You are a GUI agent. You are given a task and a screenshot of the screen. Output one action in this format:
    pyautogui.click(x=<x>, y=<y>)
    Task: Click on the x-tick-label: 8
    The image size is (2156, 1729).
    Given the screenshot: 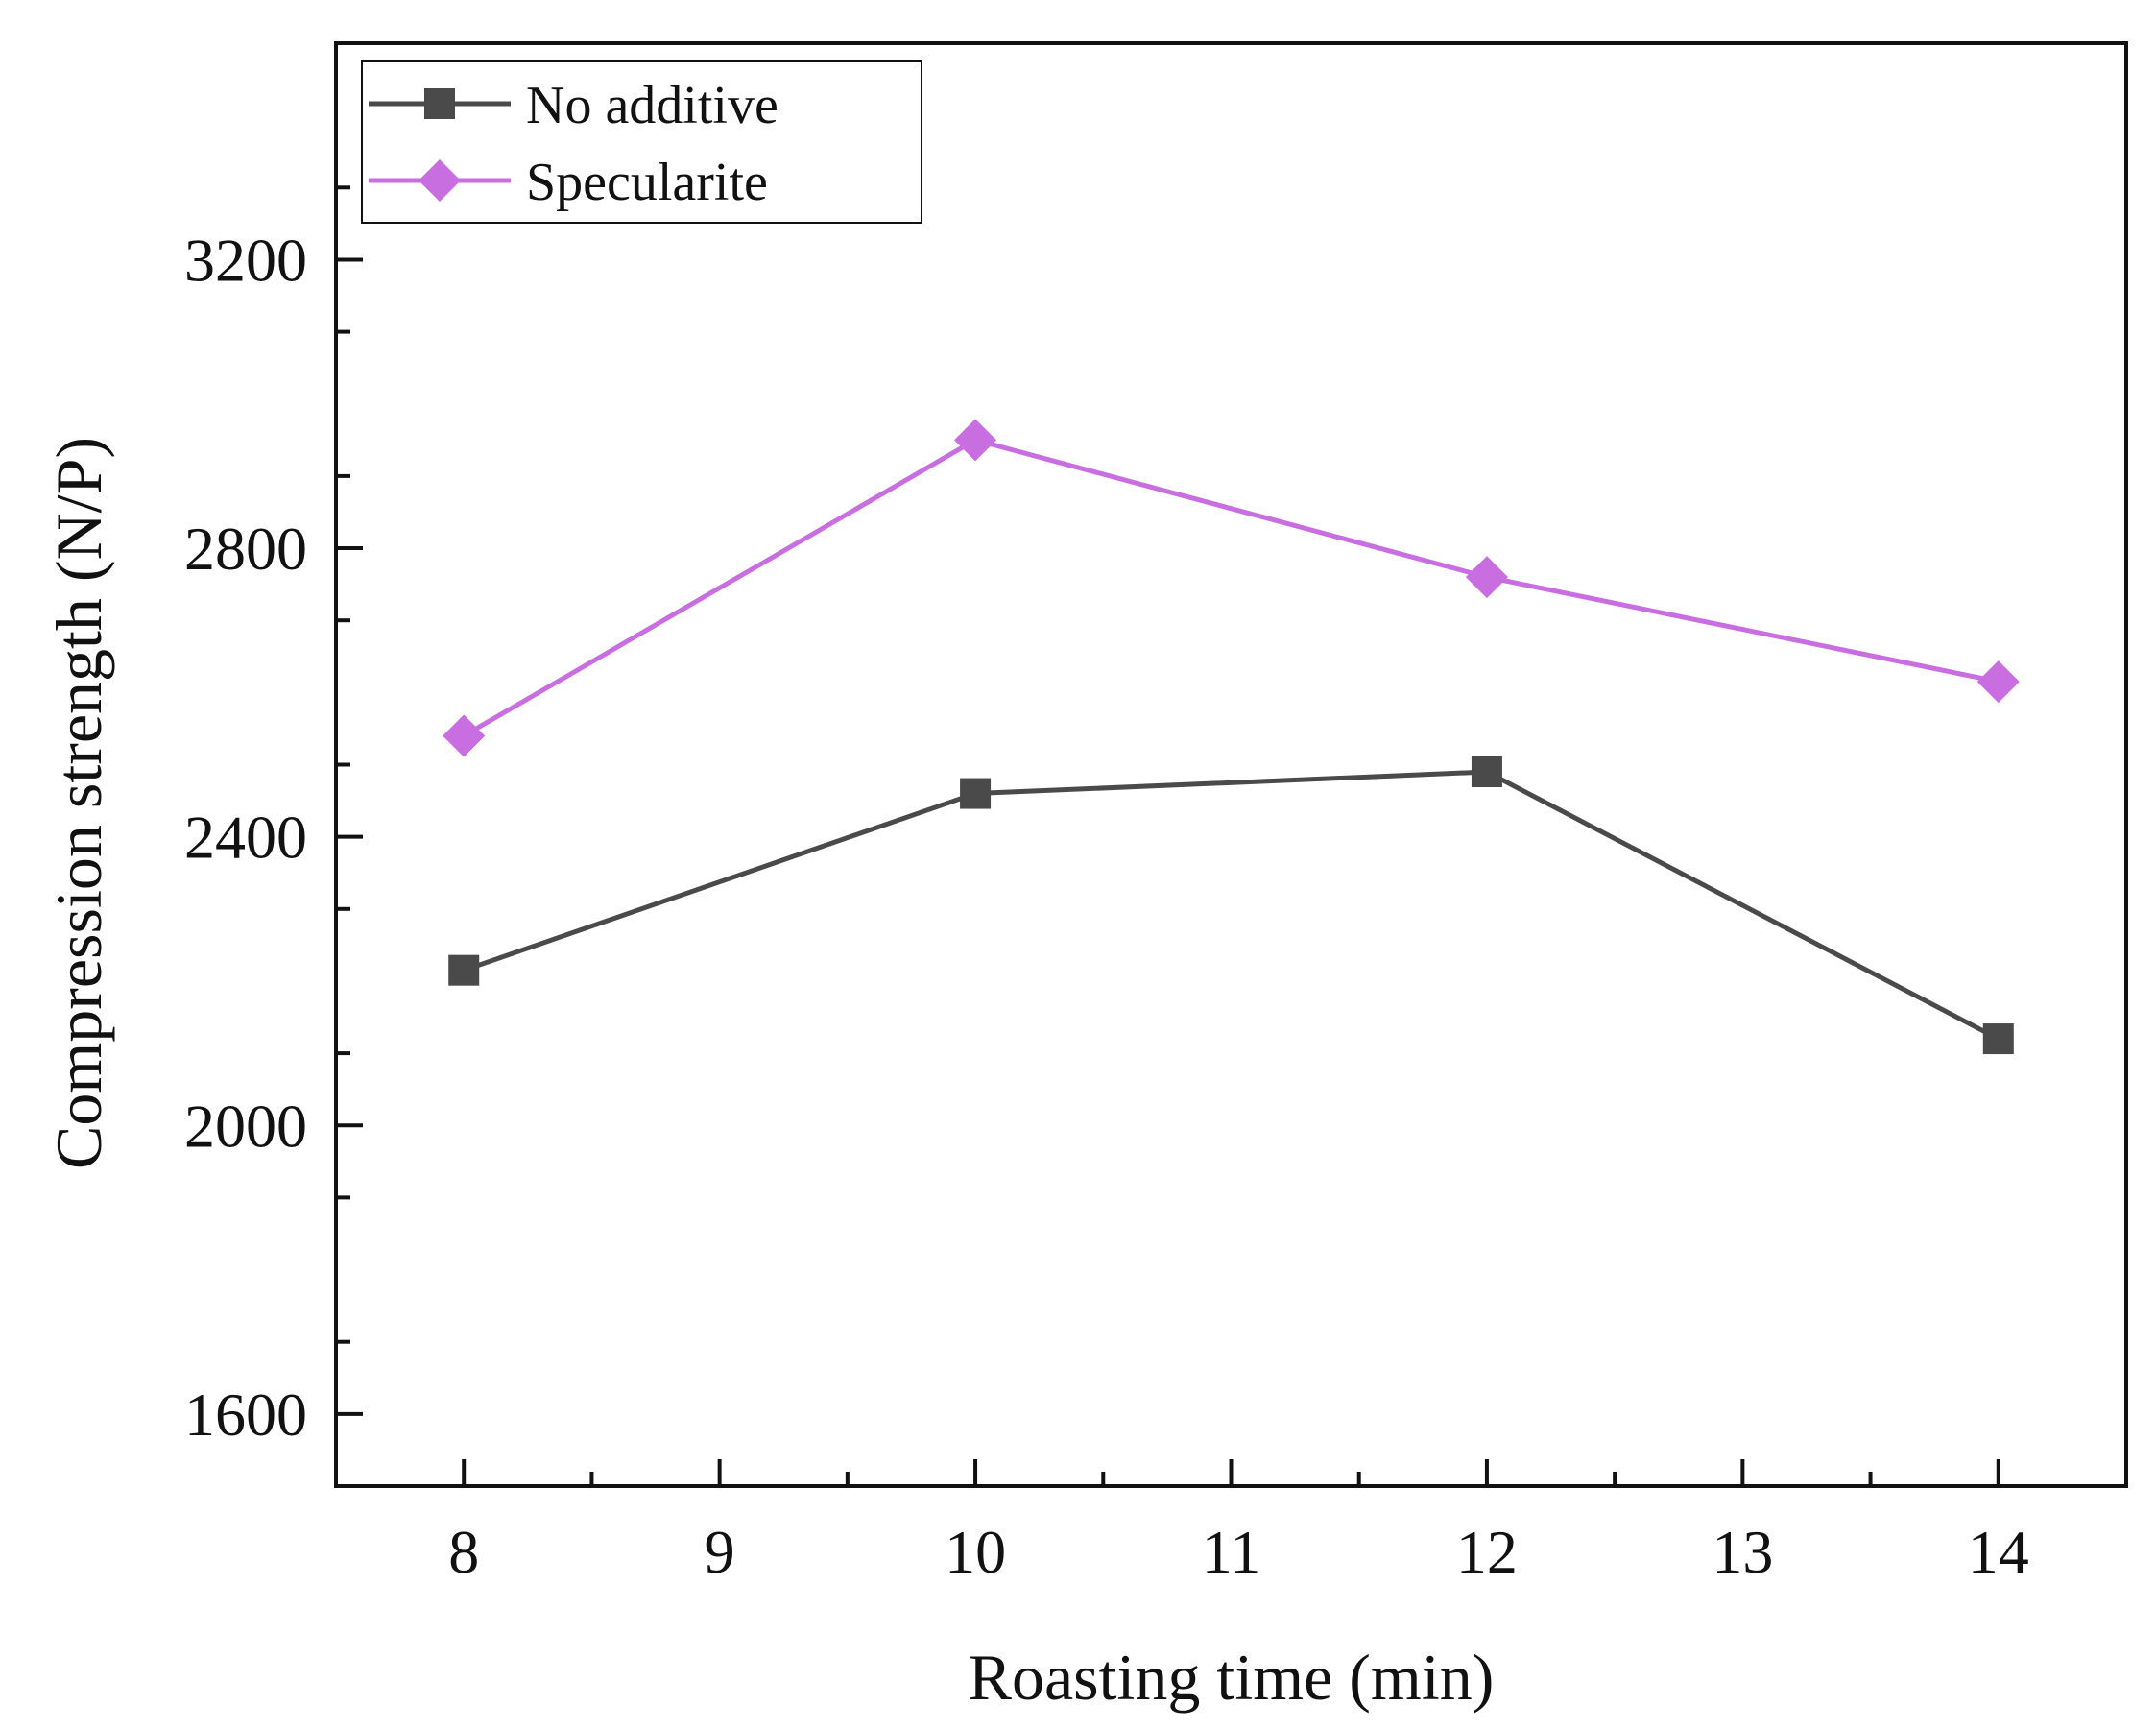 What is the action you would take?
    pyautogui.click(x=463, y=1552)
    